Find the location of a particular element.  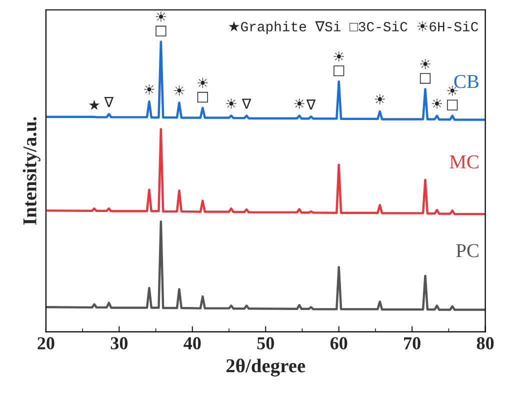

x-tick-label: 70 is located at coordinates (412, 343).